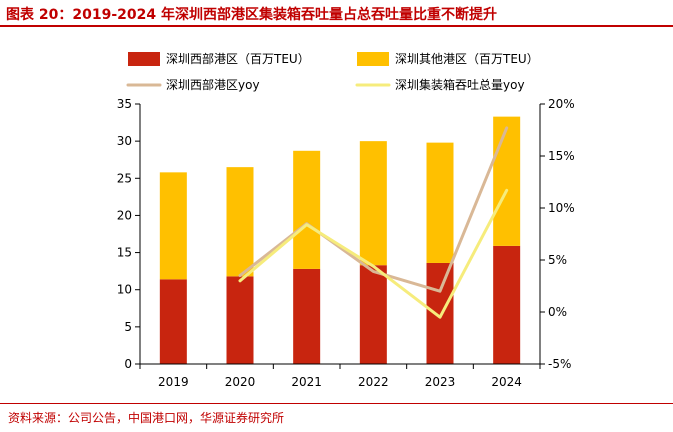 The width and height of the screenshot is (673, 432). What do you see at coordinates (124, 253) in the screenshot?
I see `left-tick-label: 15` at bounding box center [124, 253].